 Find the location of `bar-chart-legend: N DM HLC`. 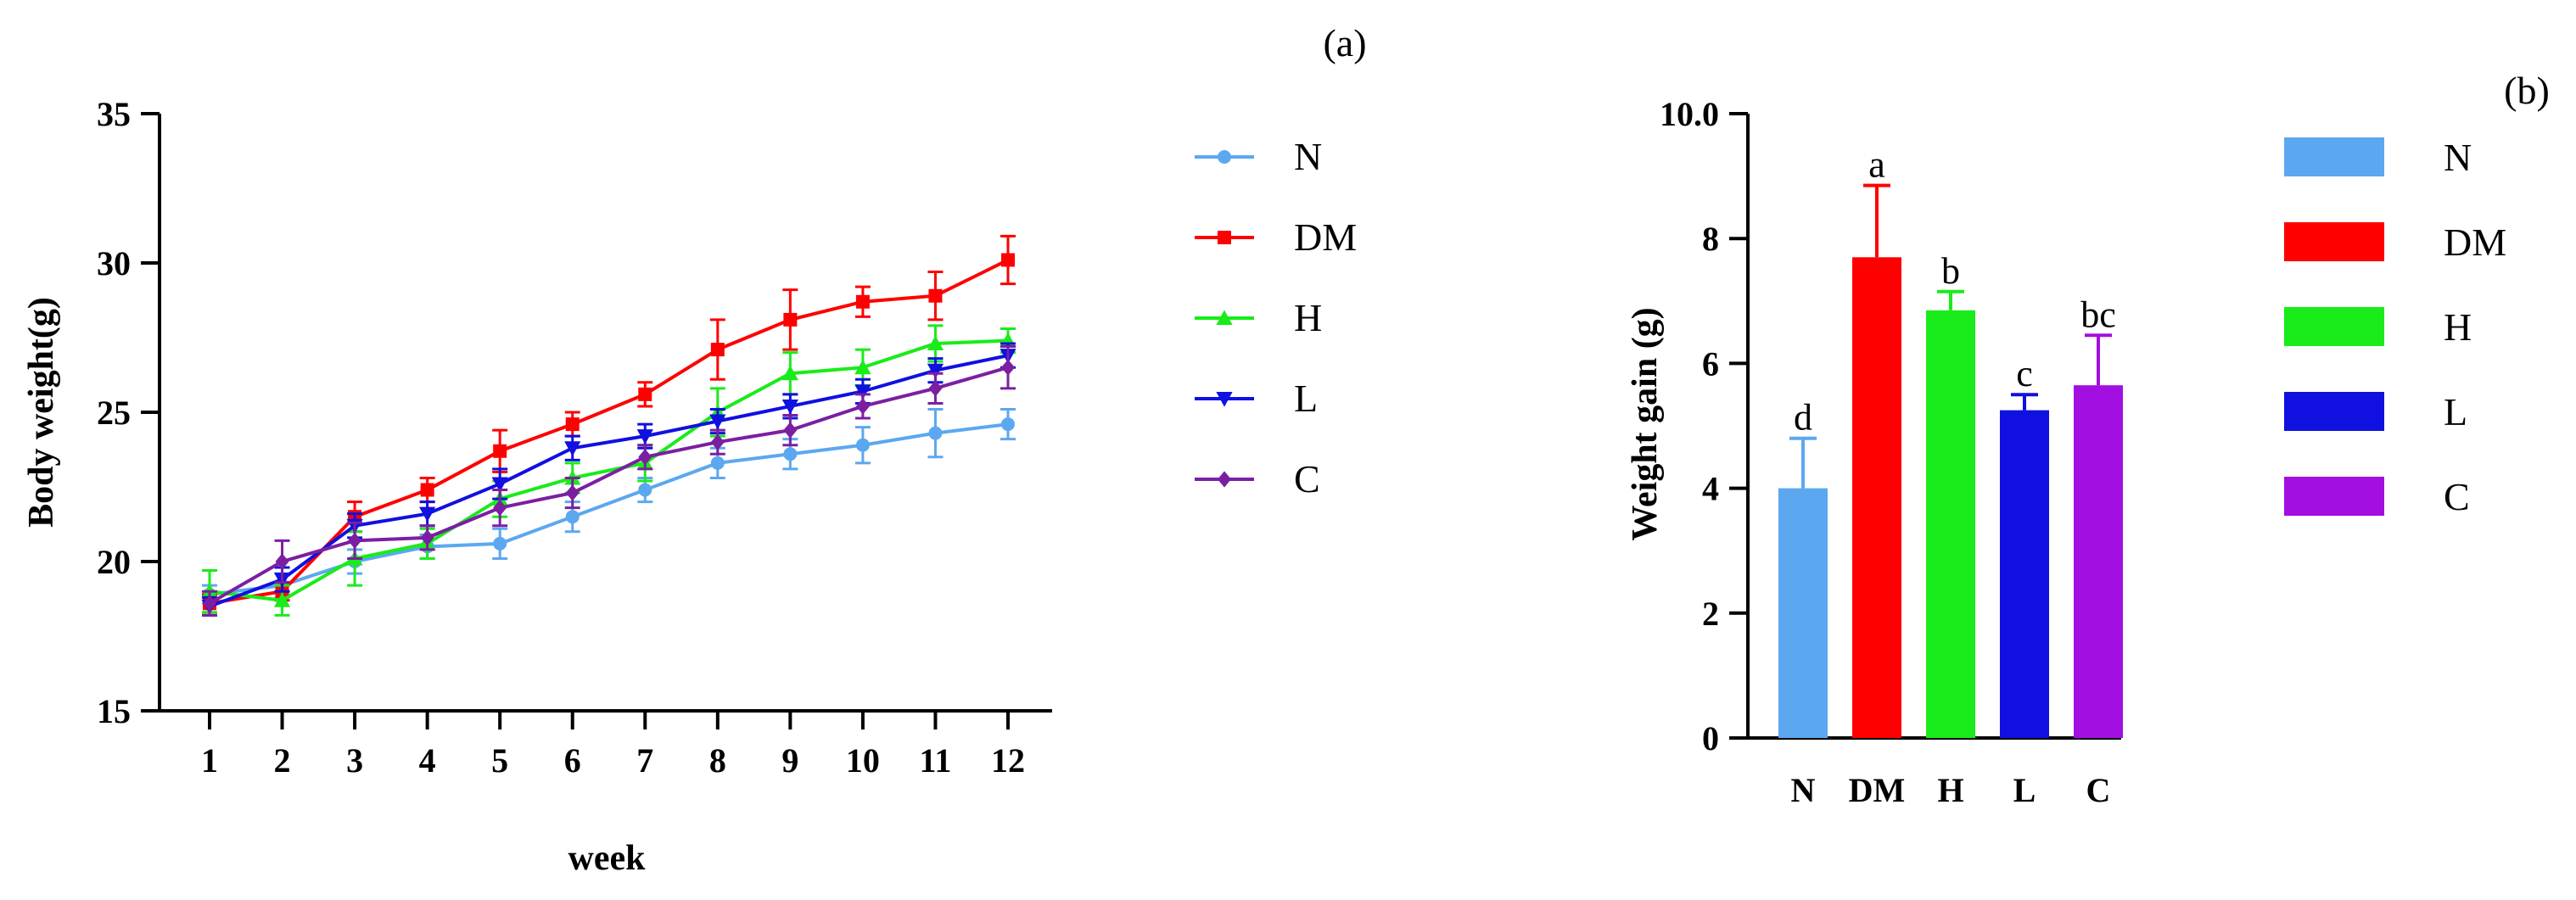

bar-chart-legend: N DM HLC is located at coordinates (2395, 327).